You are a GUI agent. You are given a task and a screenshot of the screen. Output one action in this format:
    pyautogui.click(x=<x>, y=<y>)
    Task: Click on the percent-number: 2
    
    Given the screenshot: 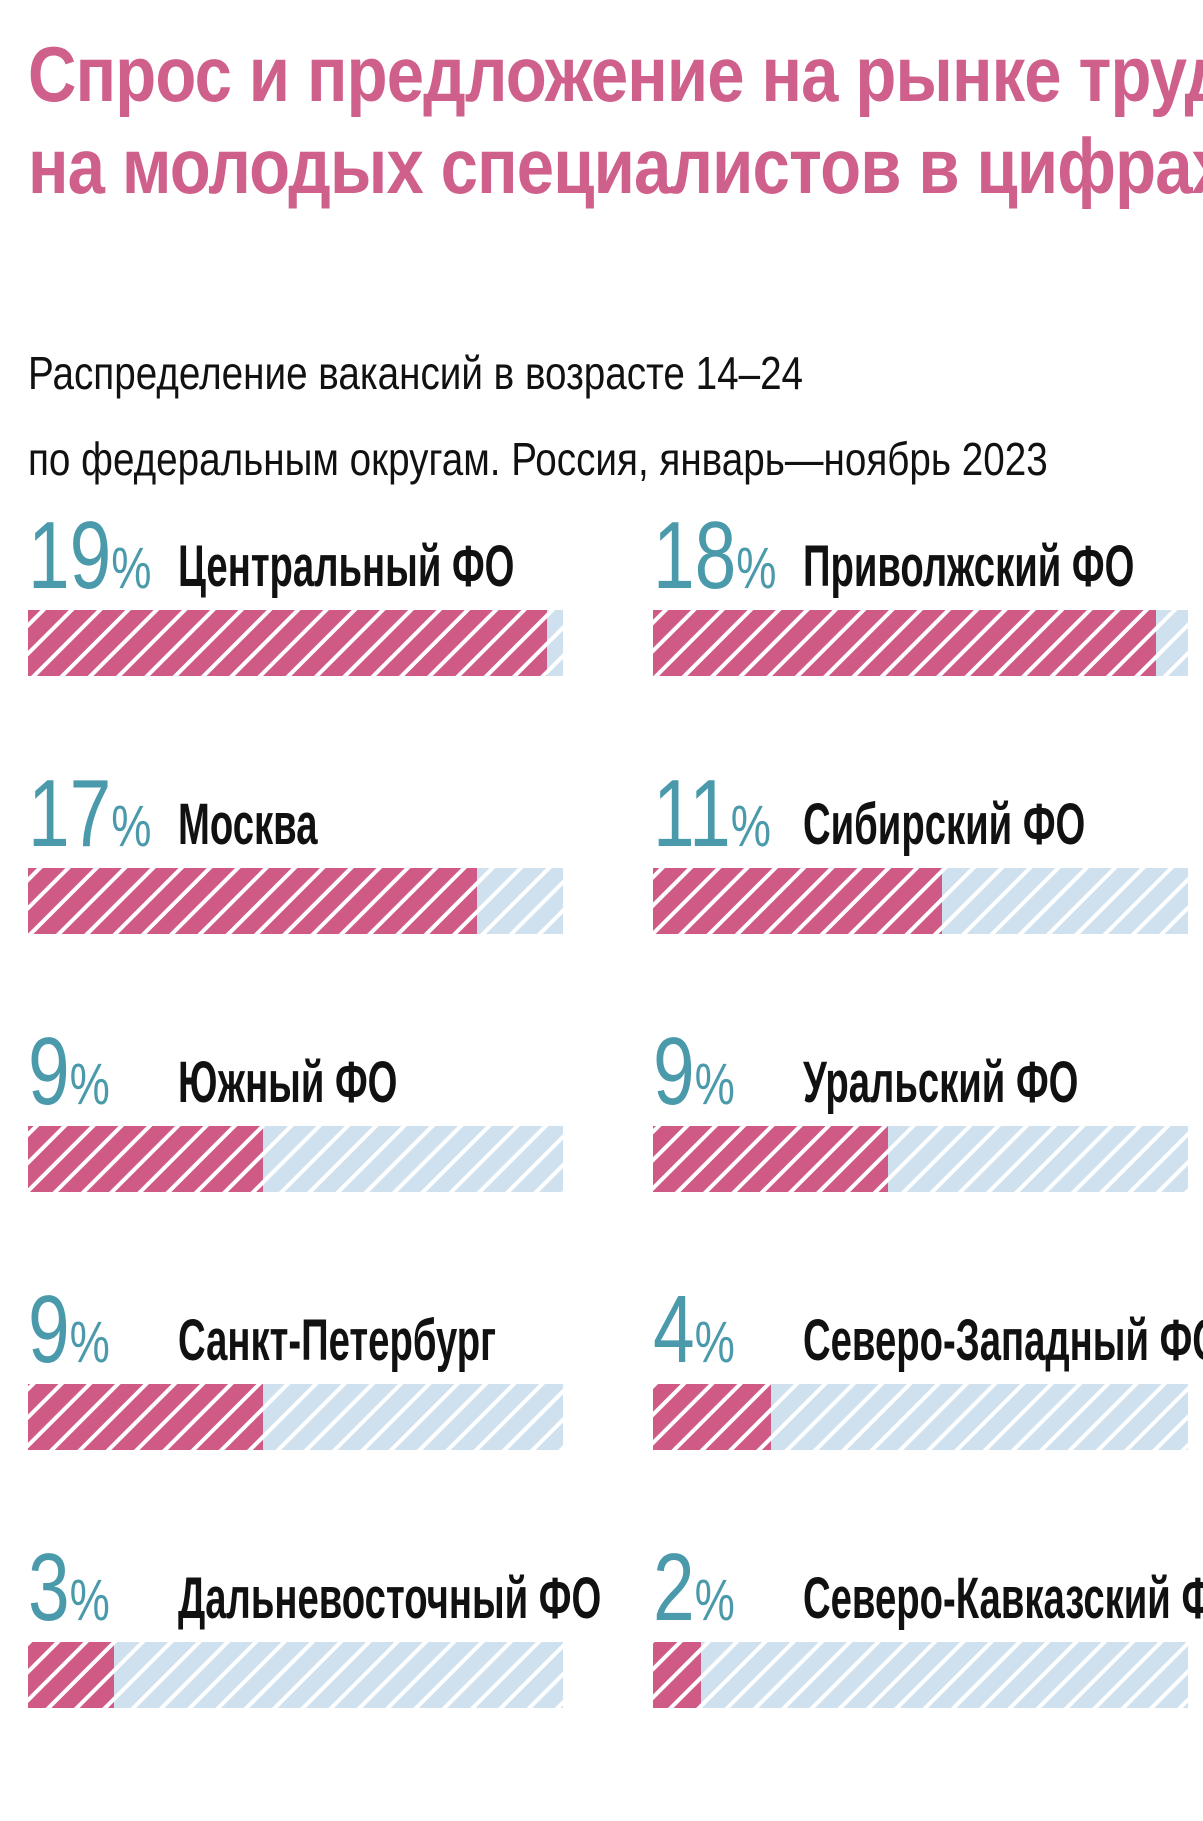 What is the action you would take?
    pyautogui.click(x=674, y=1587)
    